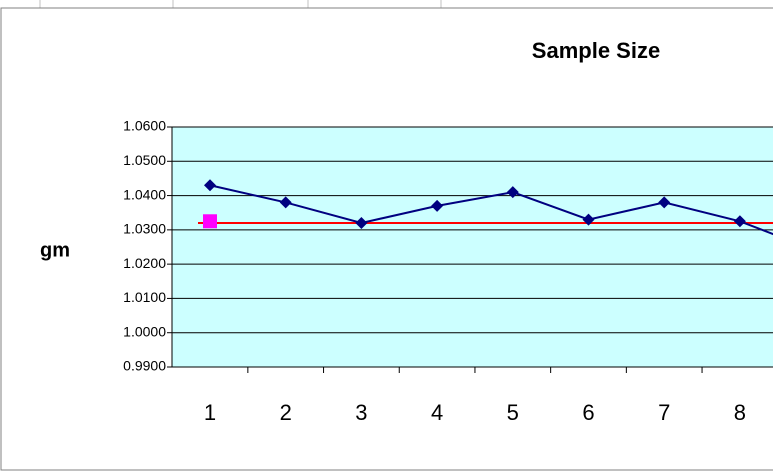 Image resolution: width=773 pixels, height=471 pixels. Describe the element at coordinates (740, 412) in the screenshot. I see `x-tick-label: 8` at that location.